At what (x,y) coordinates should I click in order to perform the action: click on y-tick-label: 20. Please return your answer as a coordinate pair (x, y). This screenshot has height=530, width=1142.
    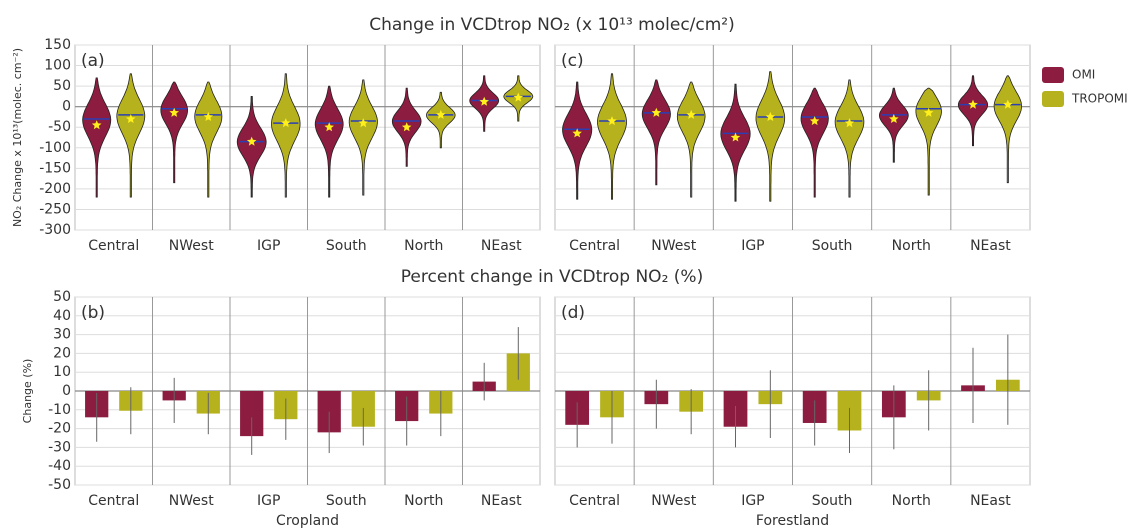
    Looking at the image, I should click on (62, 353).